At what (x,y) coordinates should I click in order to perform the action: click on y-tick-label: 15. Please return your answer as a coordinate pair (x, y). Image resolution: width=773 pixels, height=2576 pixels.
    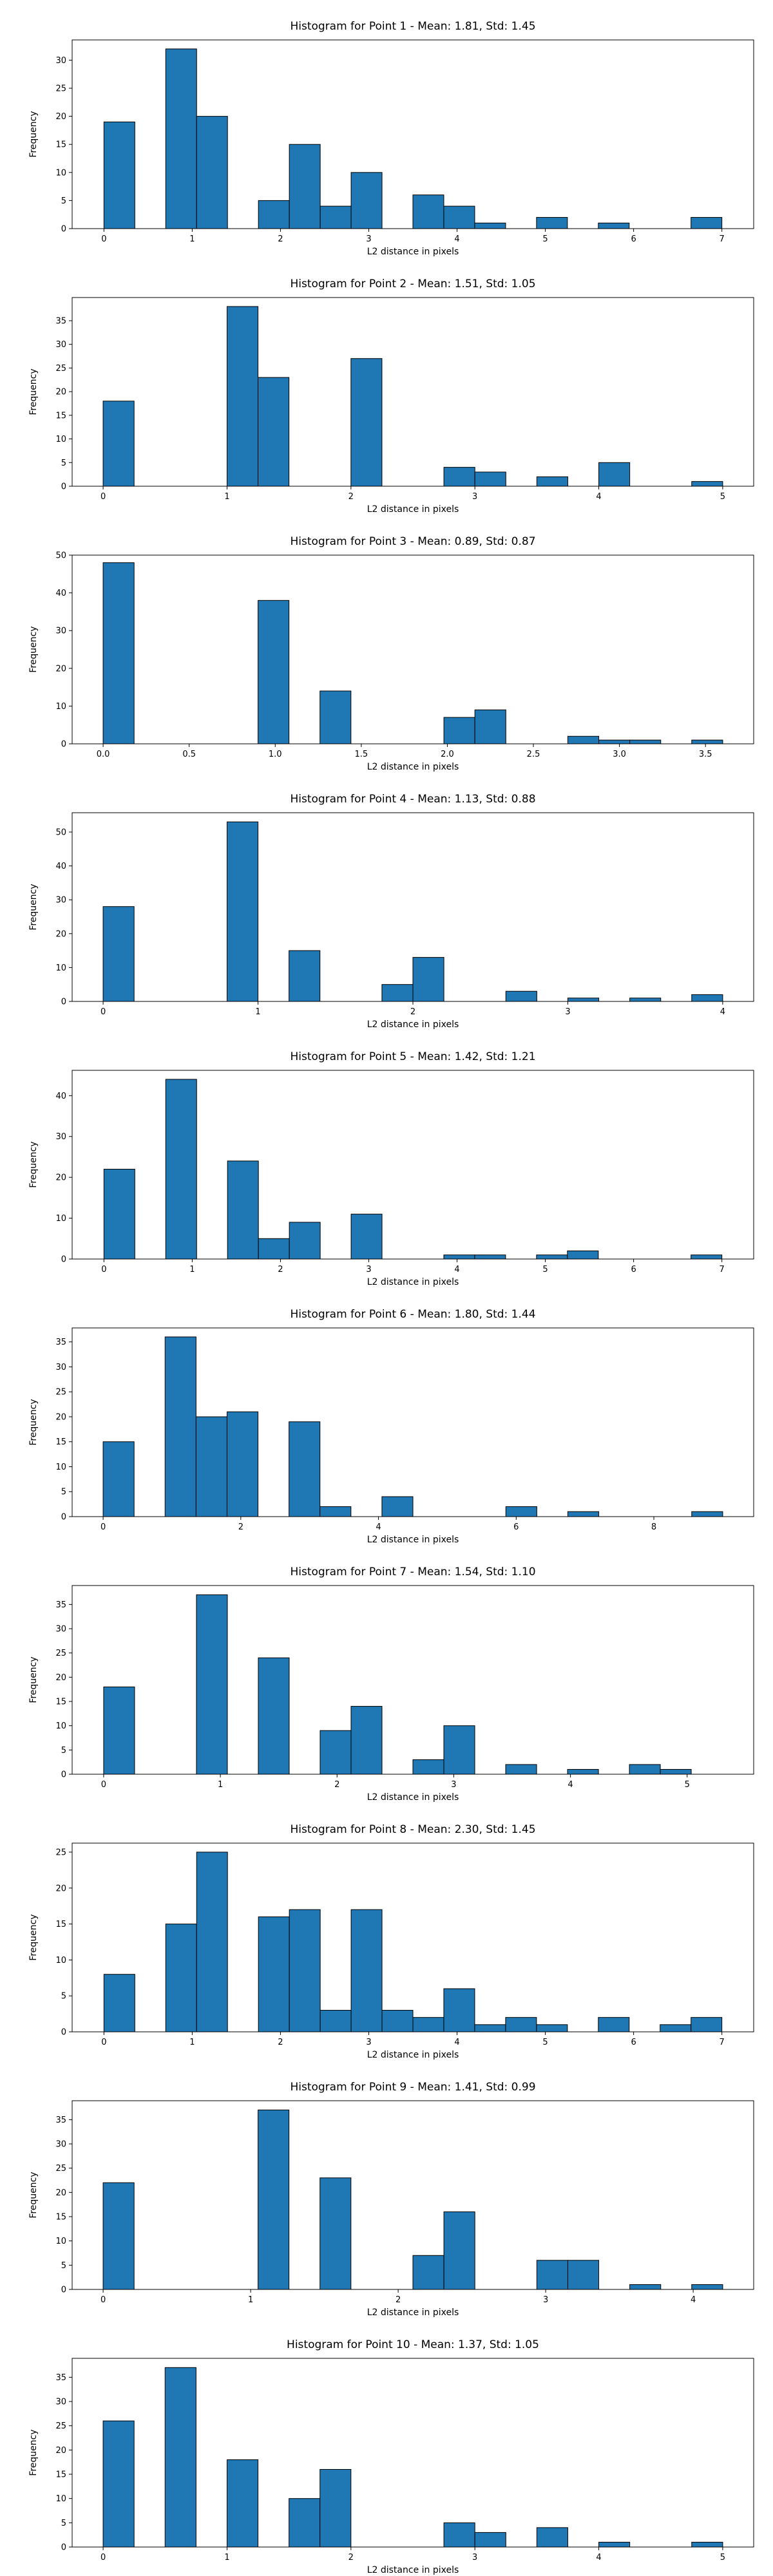
    Looking at the image, I should click on (61, 2475).